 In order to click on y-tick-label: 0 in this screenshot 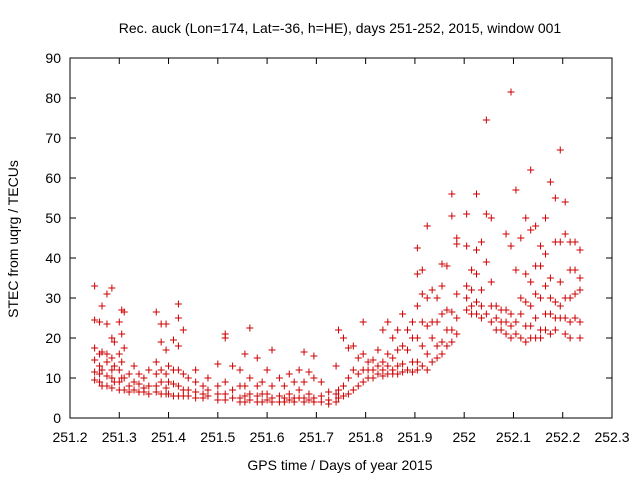, I will do `click(57, 418)`.